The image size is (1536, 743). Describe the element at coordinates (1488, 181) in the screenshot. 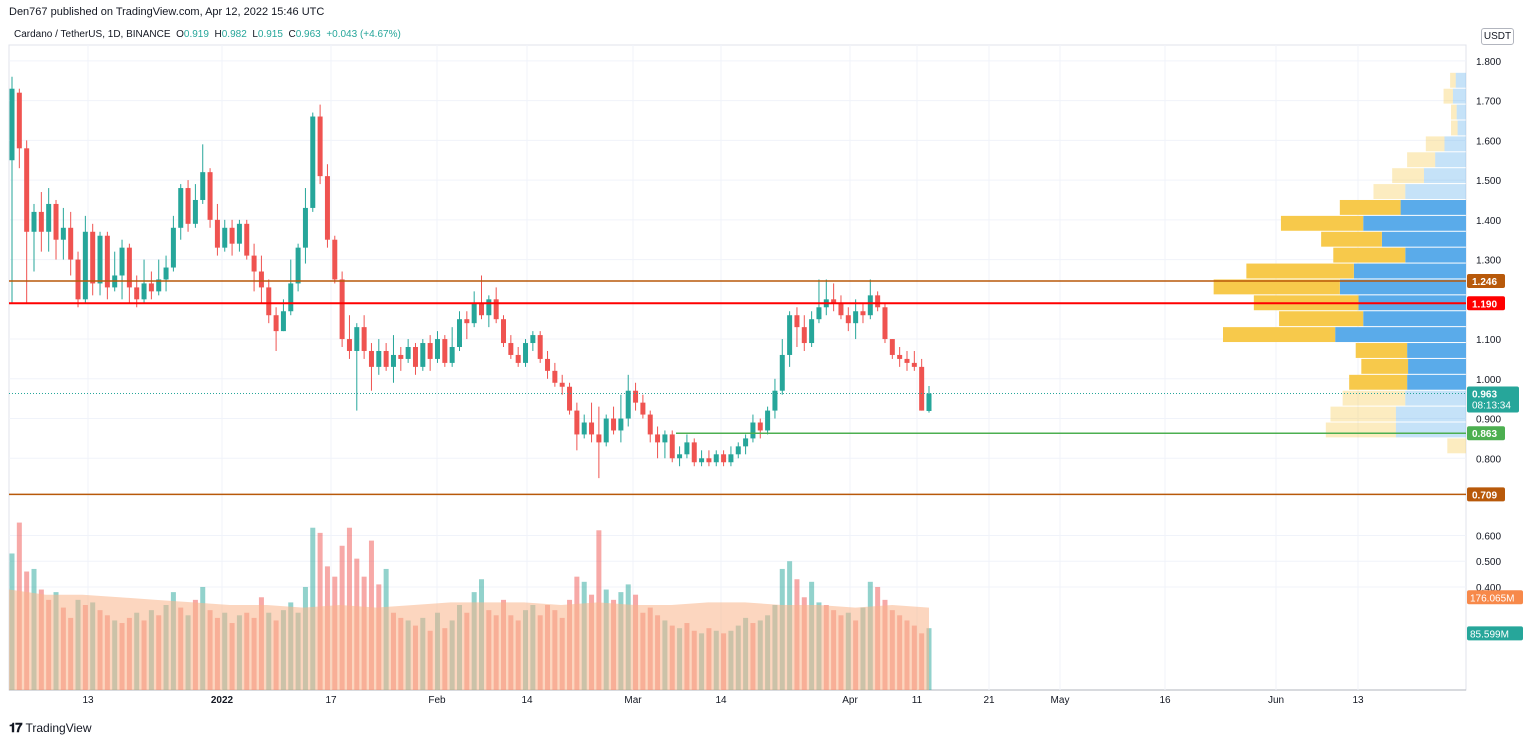

I see `y-tick-label: 1.500` at that location.